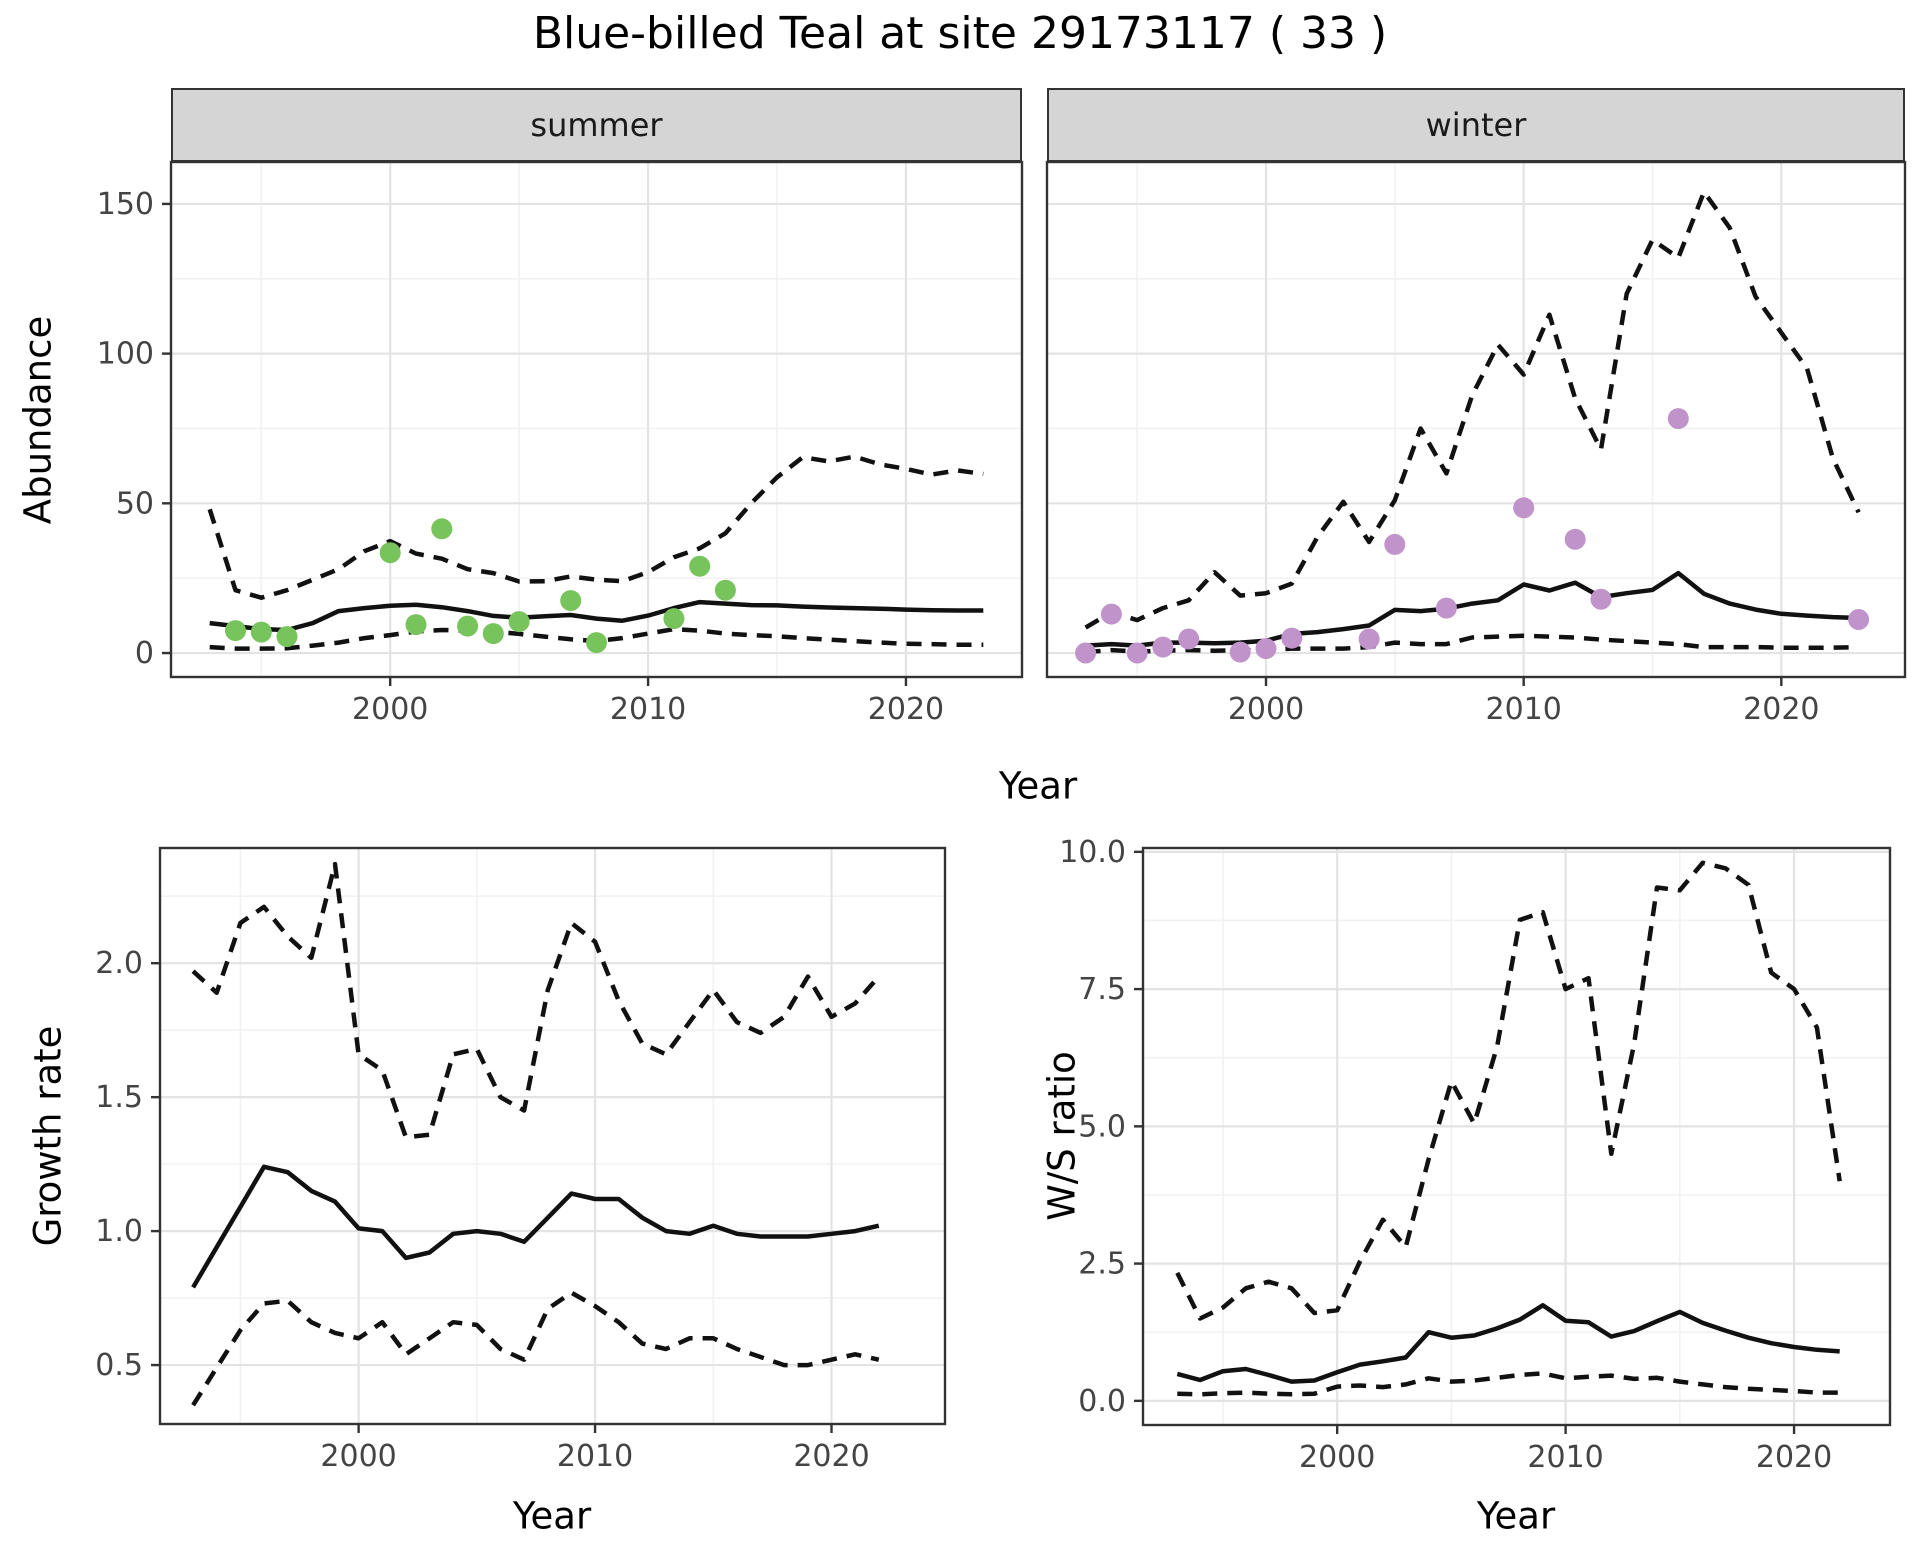  I want to click on x-axis-ticks-ws-ratio: 2000 2010 2020, so click(1565, 1450).